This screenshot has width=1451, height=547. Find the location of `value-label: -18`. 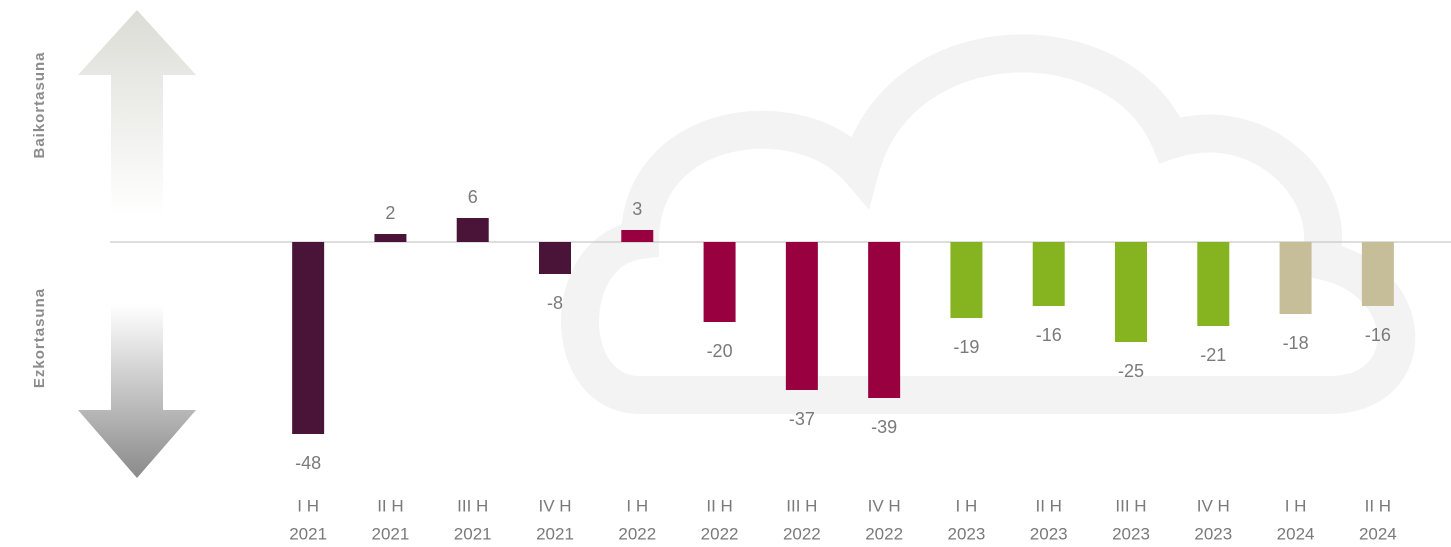

value-label: -18 is located at coordinates (1296, 343).